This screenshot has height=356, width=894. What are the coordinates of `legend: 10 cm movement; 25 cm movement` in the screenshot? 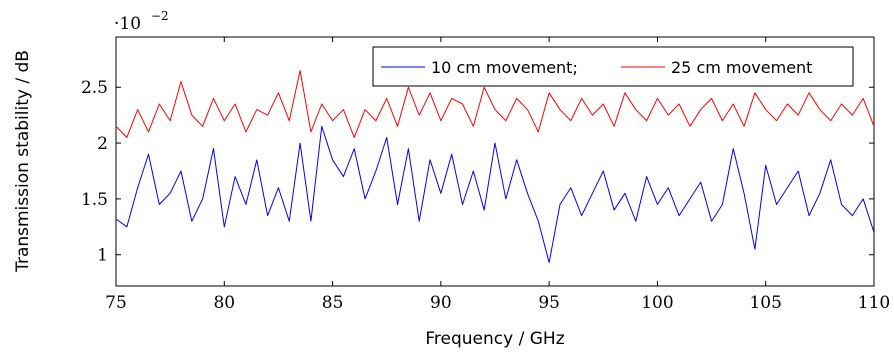 It's located at (613, 66).